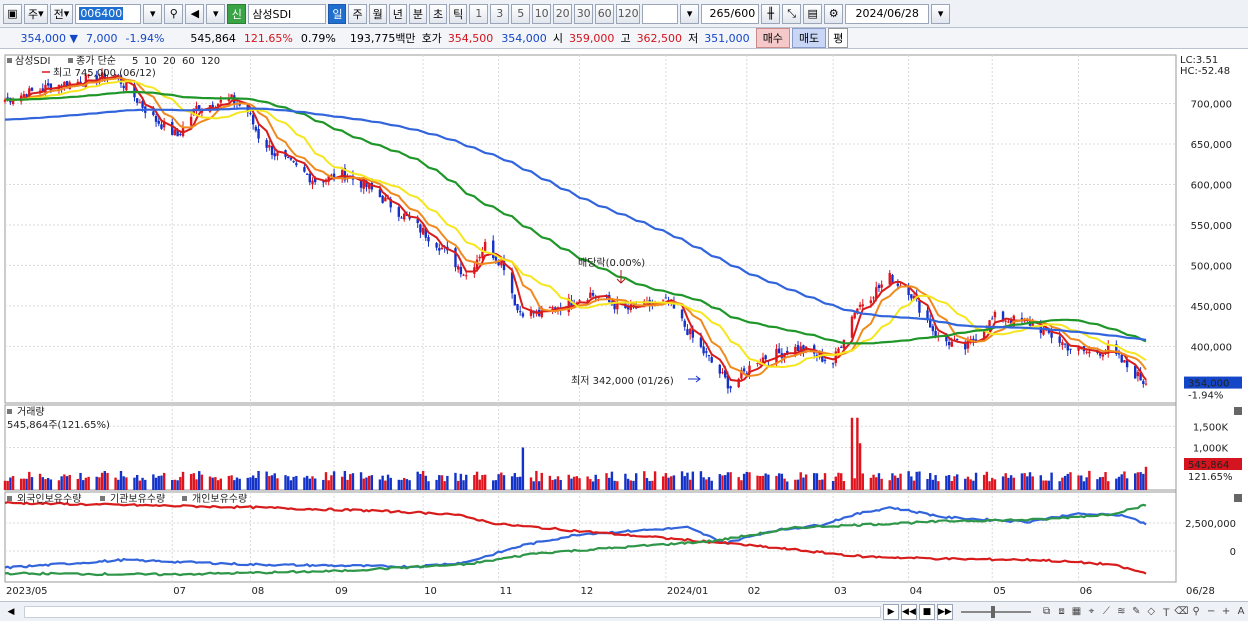 Image resolution: width=1248 pixels, height=621 pixels. I want to click on candle-type-icon: ╫, so click(771, 13).